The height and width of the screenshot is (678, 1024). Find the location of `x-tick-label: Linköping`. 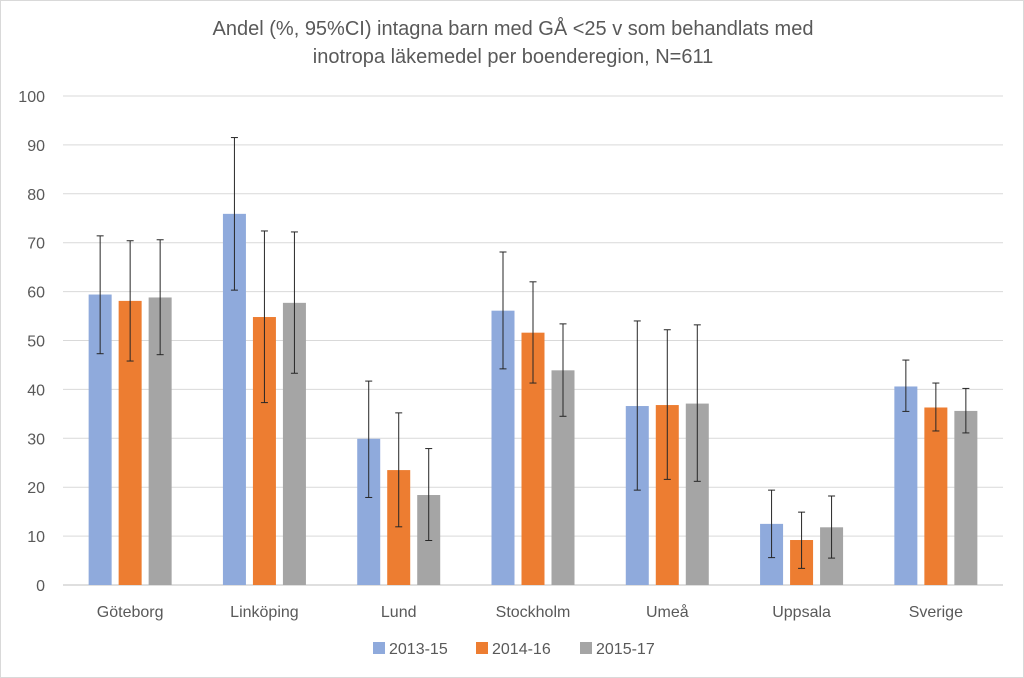

x-tick-label: Linköping is located at coordinates (264, 612).